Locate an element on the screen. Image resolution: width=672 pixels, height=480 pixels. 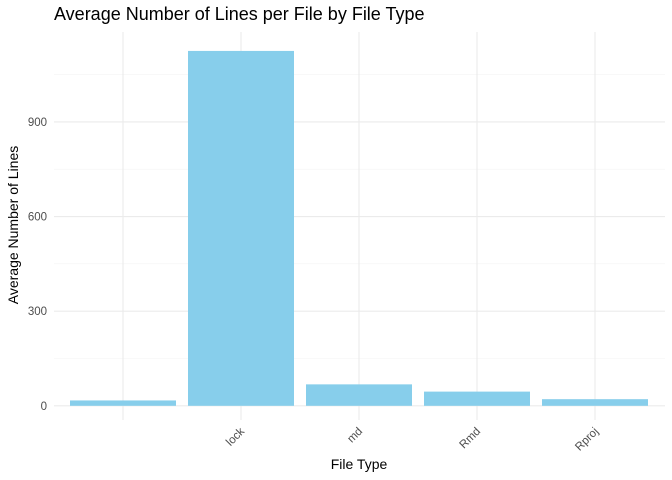
bar-lock is located at coordinates (241, 228).